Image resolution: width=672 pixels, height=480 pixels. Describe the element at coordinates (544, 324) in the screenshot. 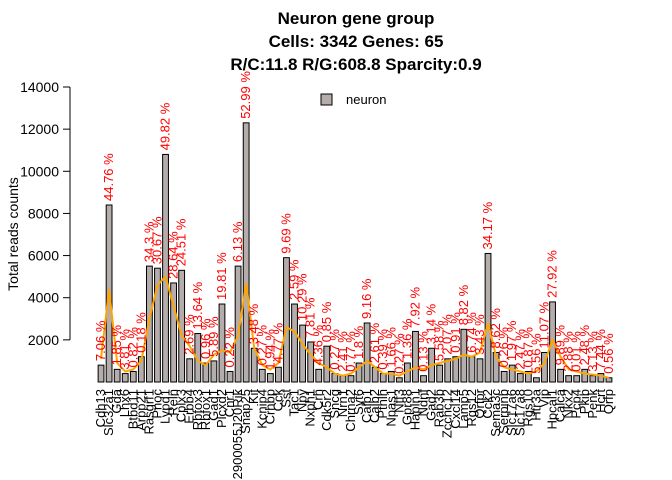

I see `percent-label: 11.07 %` at that location.